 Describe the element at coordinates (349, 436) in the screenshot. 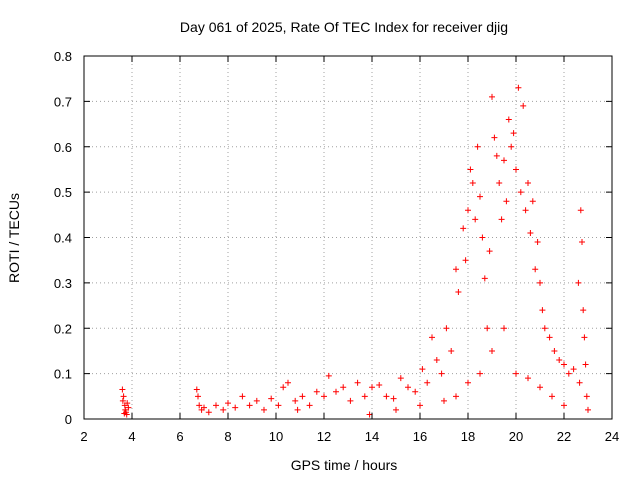

I see `x-tick-labels: 2 4 6 8 10 12 14 16 18 20 22 24` at that location.